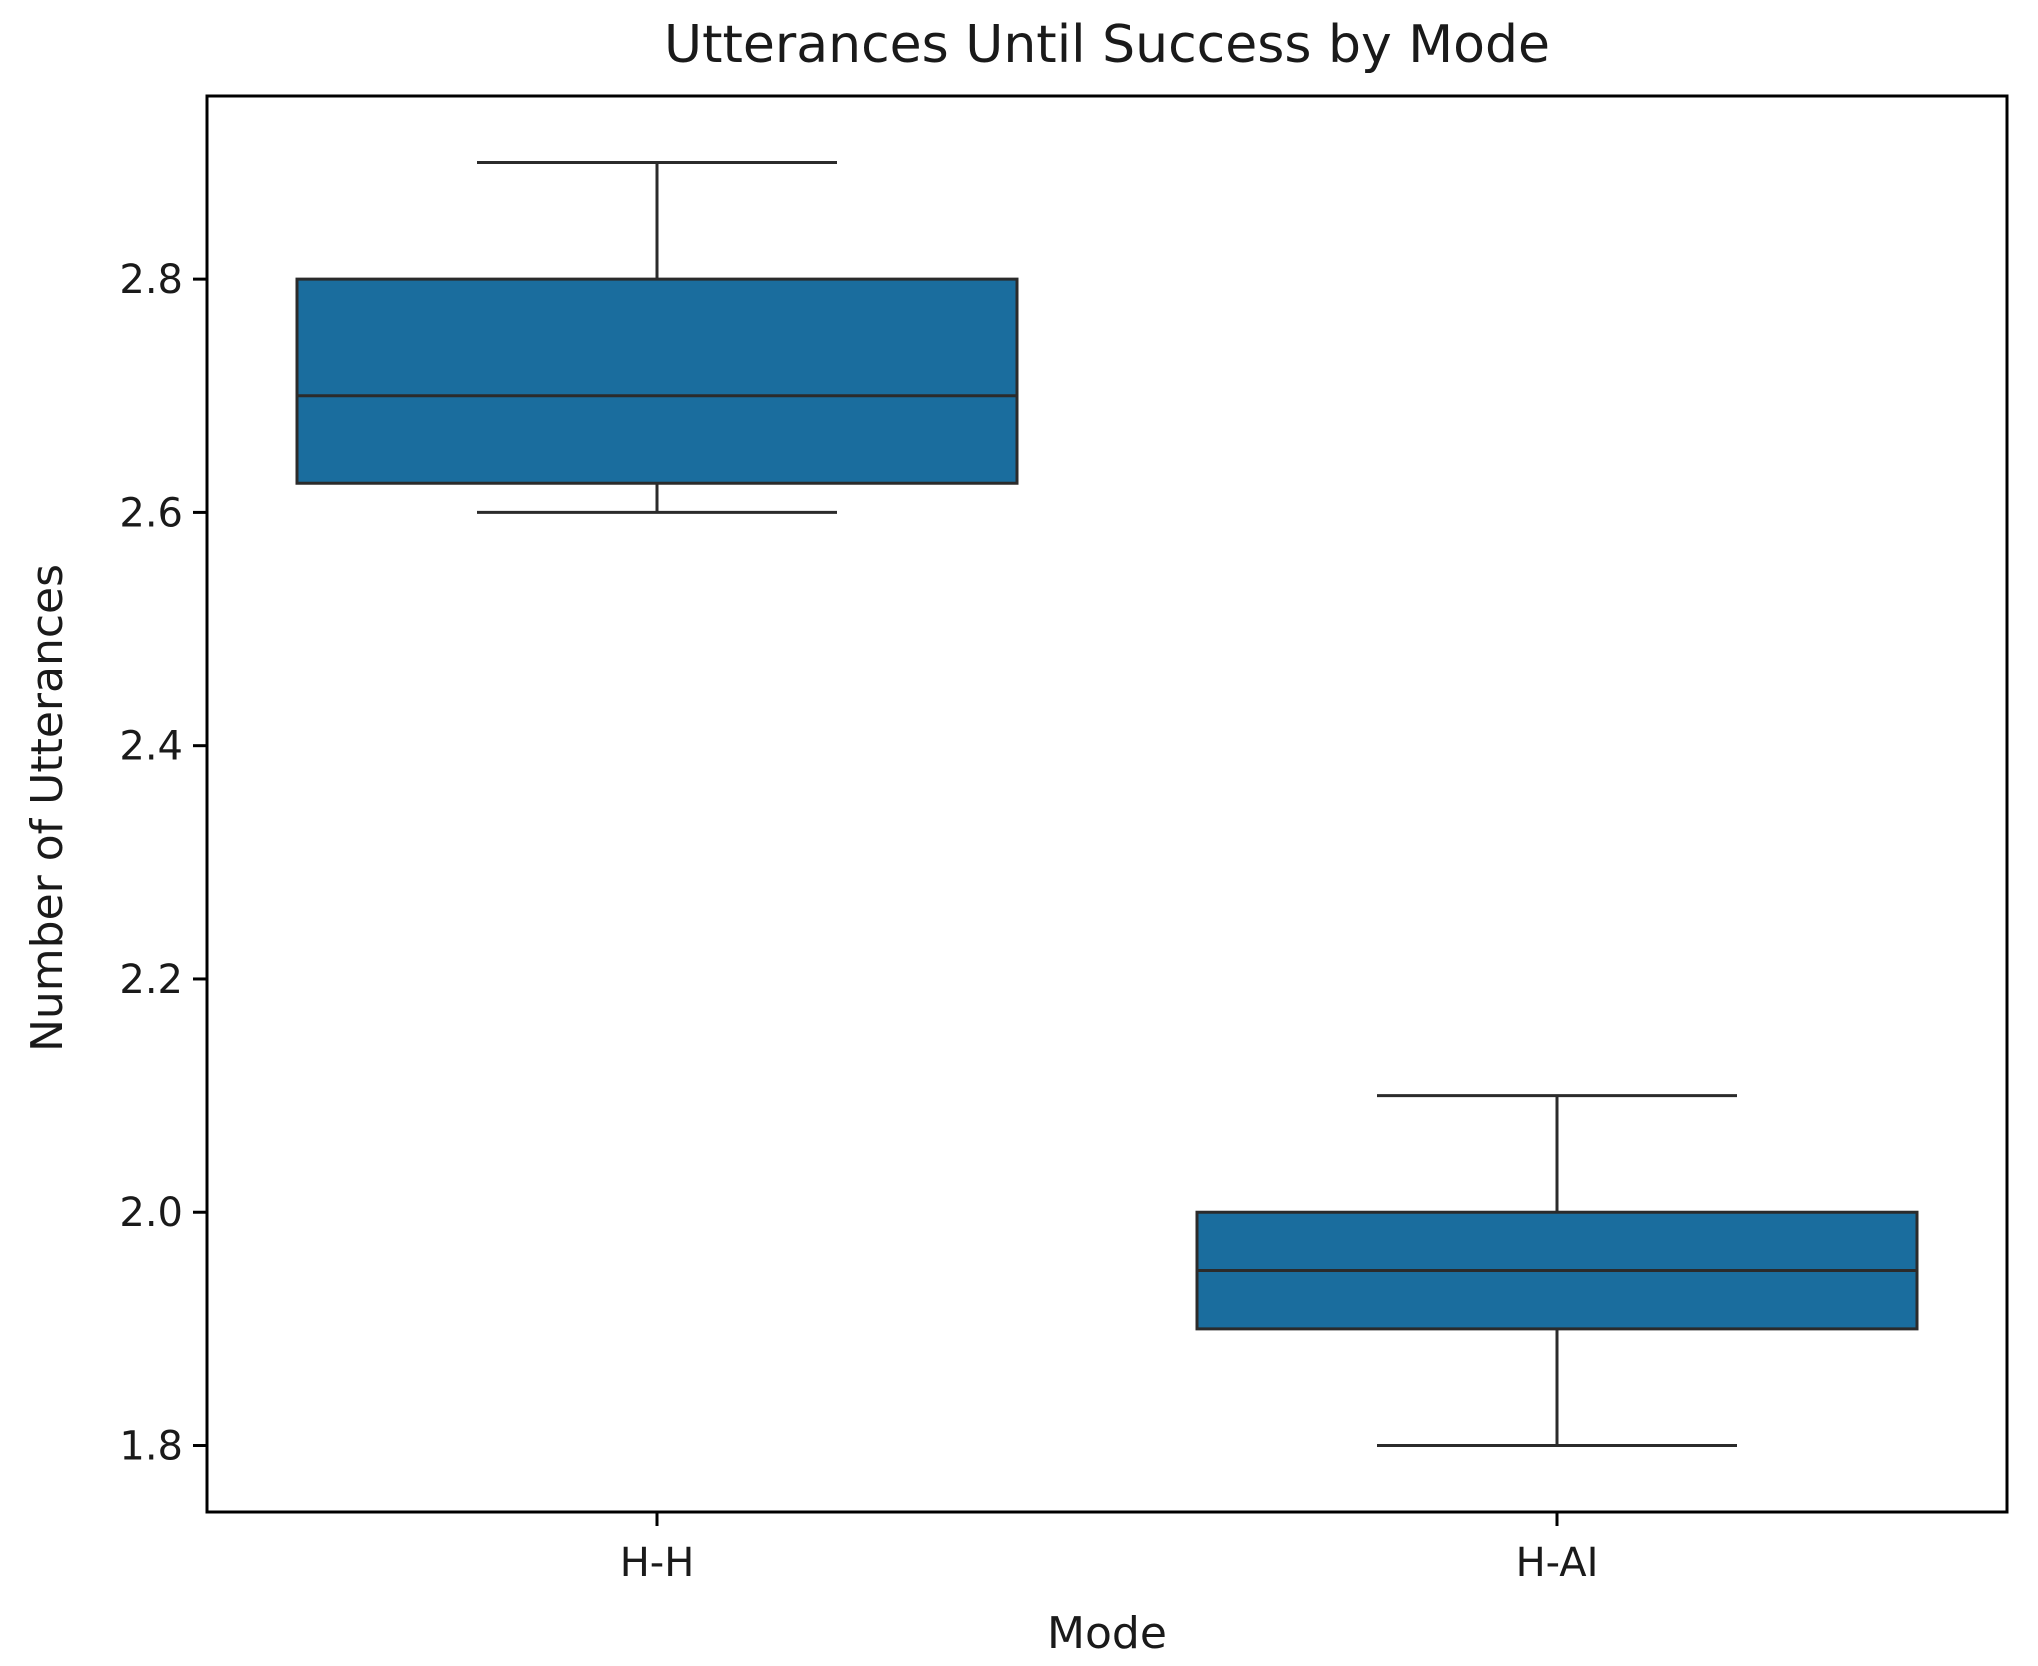 Image resolution: width=2038 pixels, height=1666 pixels. I want to click on y-tick-label: 2.6, so click(151, 513).